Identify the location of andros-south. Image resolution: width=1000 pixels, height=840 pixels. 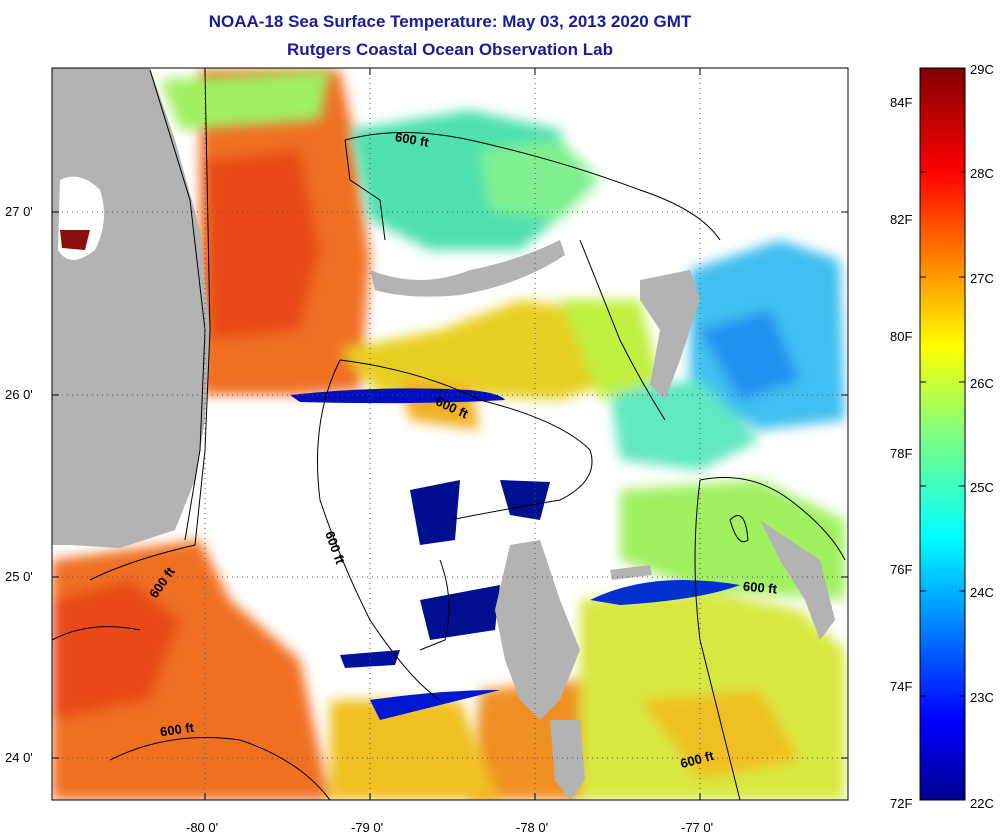
(567, 760).